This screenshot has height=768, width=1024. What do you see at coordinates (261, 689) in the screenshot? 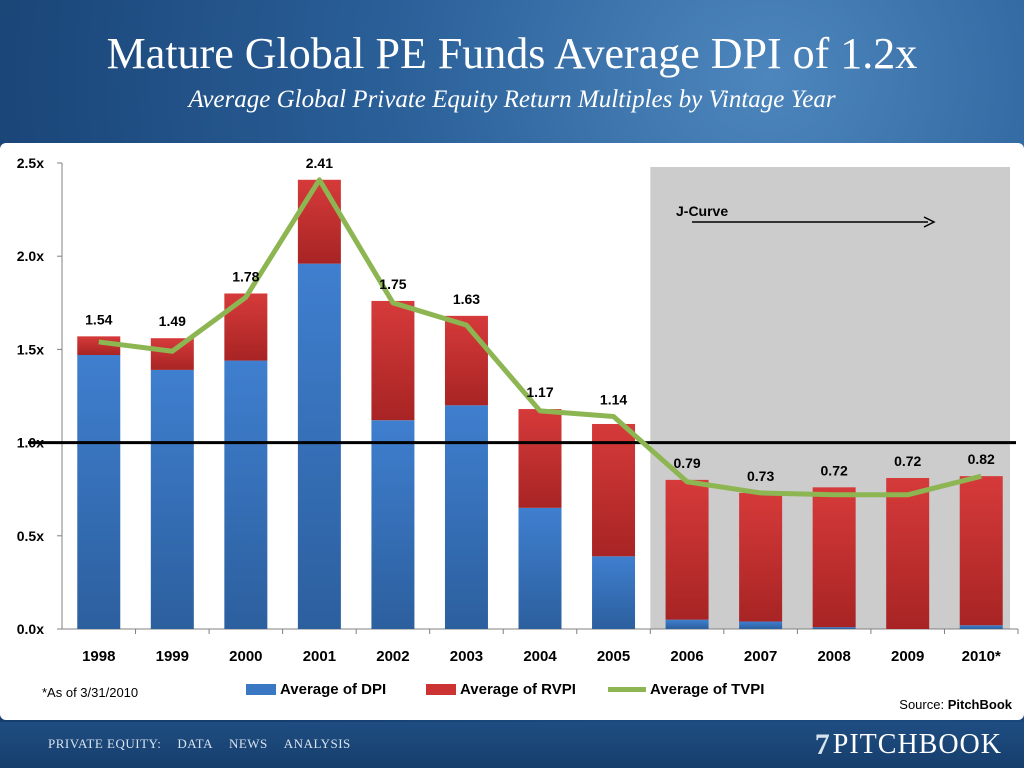
I see `legend-dpi-swatch` at bounding box center [261, 689].